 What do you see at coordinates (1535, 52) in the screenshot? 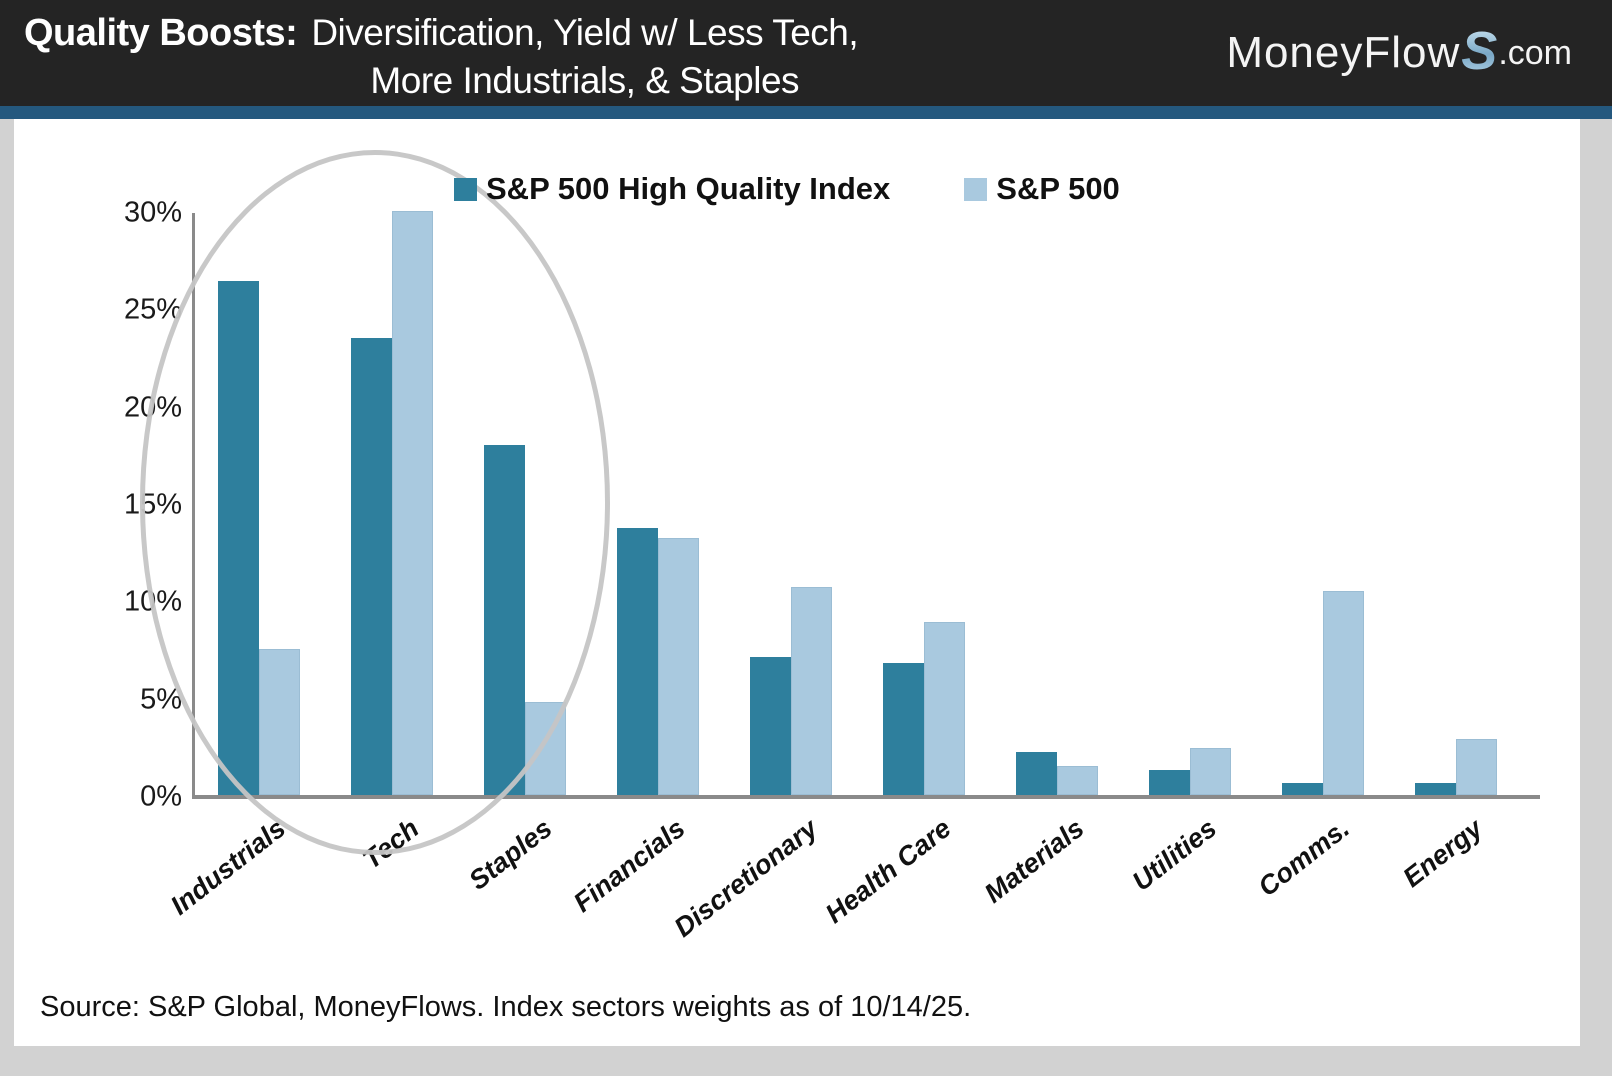
I see `logo-domain: .com` at bounding box center [1535, 52].